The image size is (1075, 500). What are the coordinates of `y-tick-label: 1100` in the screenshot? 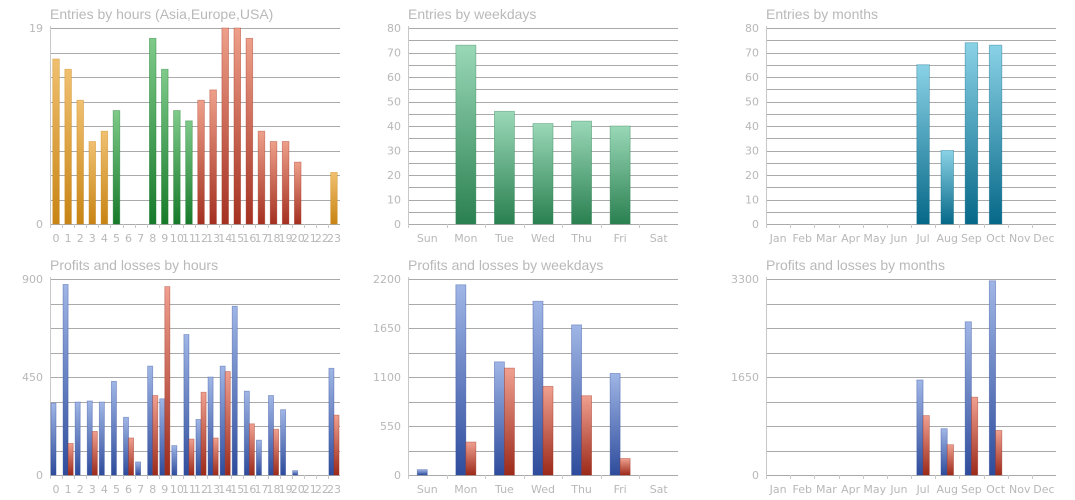 It's located at (387, 377).